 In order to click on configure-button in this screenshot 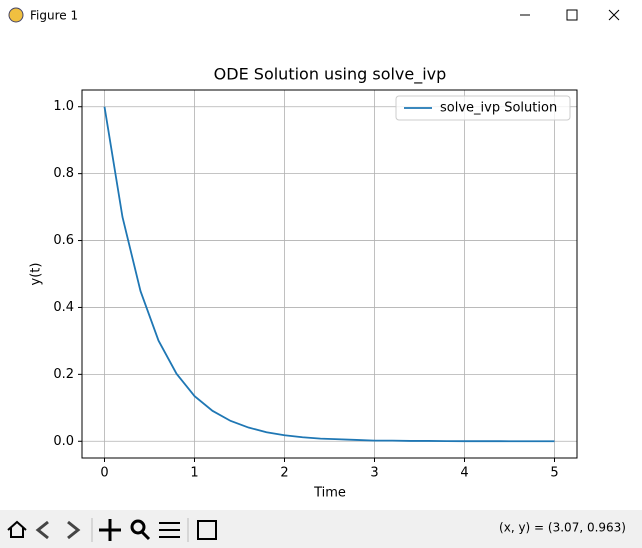, I will do `click(169, 530)`.